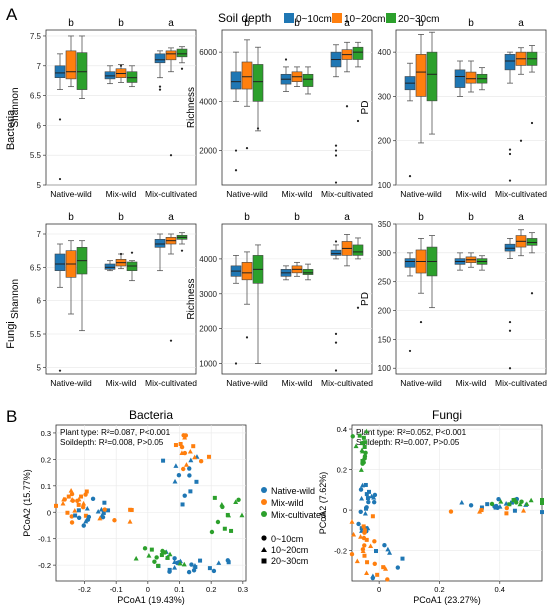 This screenshot has height=606, width=550. What do you see at coordinates (364, 19) in the screenshot?
I see `legend-label-10-20: 10~20cm` at bounding box center [364, 19].